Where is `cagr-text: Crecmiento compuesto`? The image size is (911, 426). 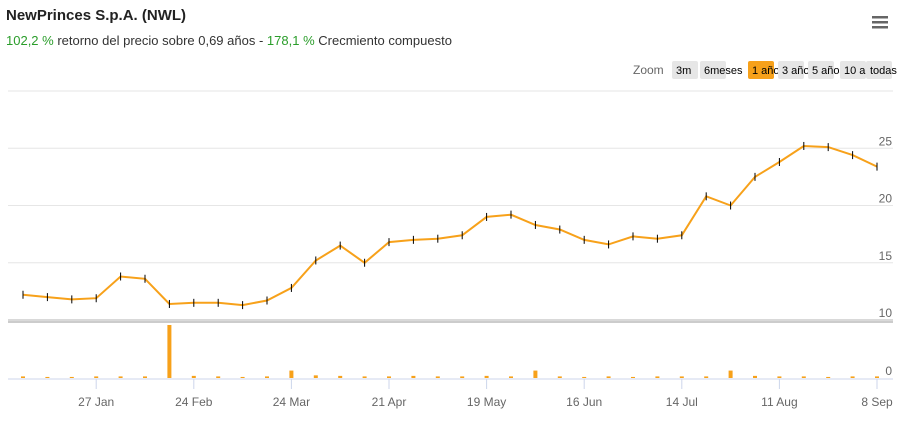 cagr-text: Crecmiento compuesto is located at coordinates (385, 40).